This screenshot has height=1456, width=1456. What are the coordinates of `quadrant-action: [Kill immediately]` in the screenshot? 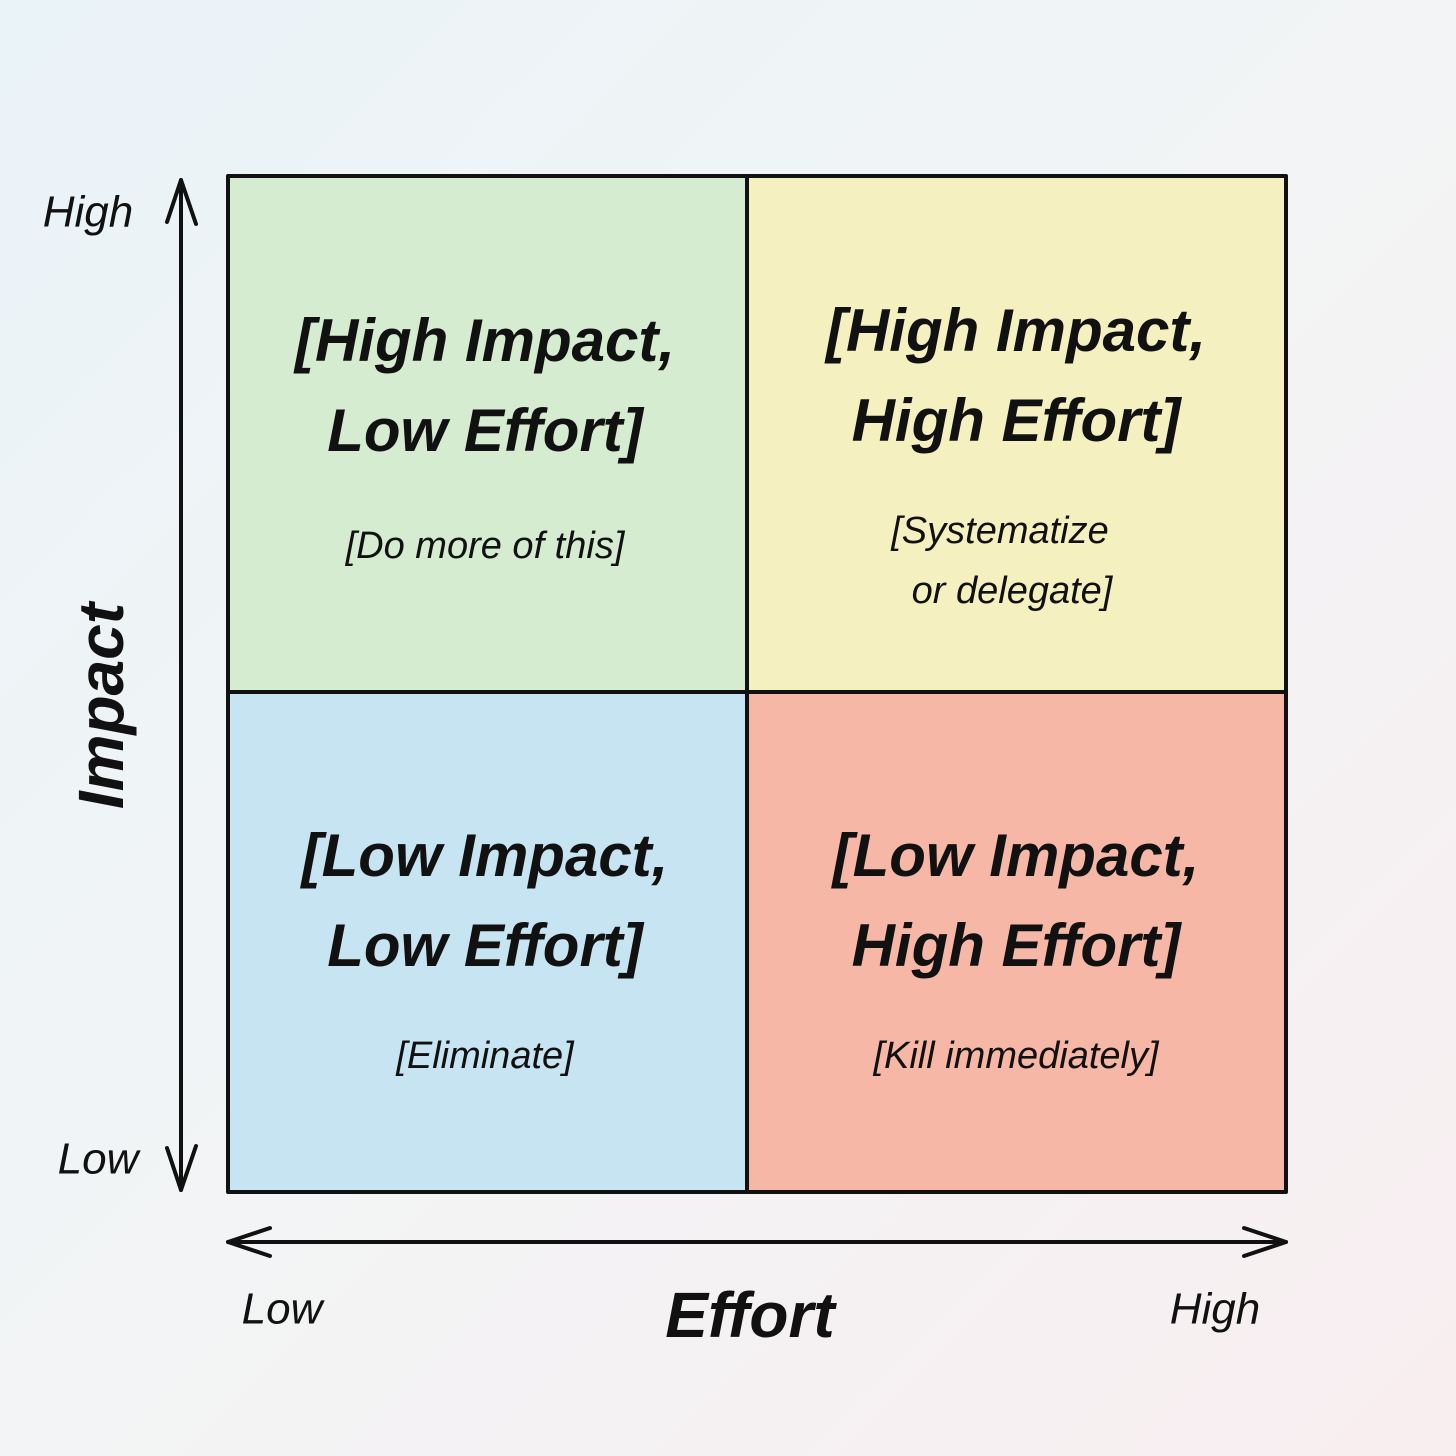 It's located at (1016, 1056).